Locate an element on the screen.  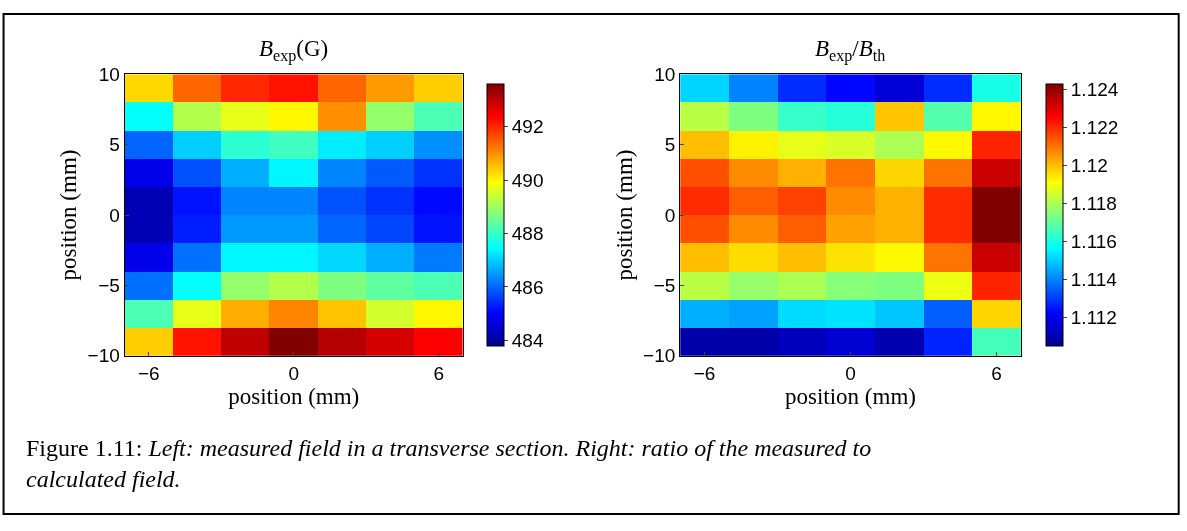
color-bar-label: 1.122 is located at coordinates (1094, 128).